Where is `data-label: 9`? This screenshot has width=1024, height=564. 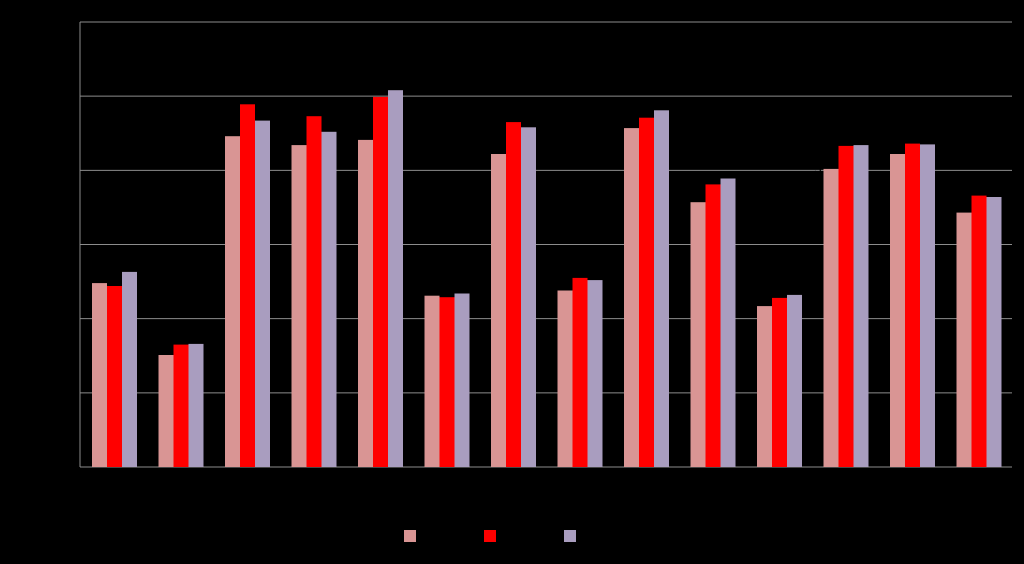 data-label: 9 is located at coordinates (500, 121).